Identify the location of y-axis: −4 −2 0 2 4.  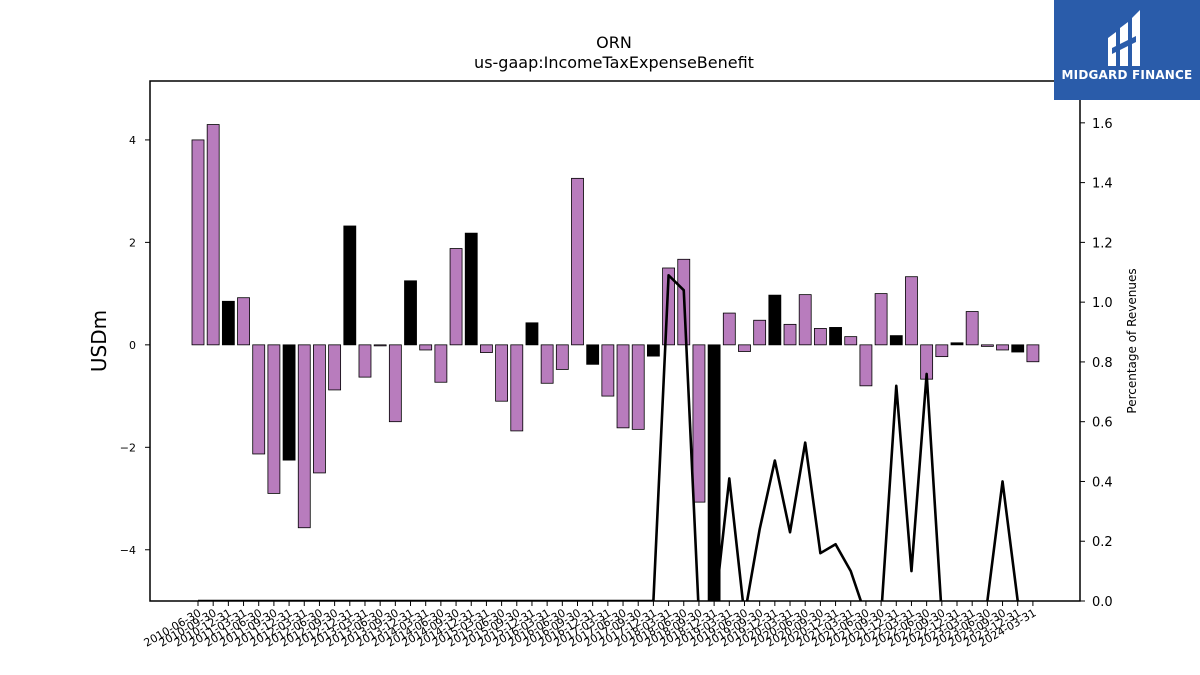
(135, 345).